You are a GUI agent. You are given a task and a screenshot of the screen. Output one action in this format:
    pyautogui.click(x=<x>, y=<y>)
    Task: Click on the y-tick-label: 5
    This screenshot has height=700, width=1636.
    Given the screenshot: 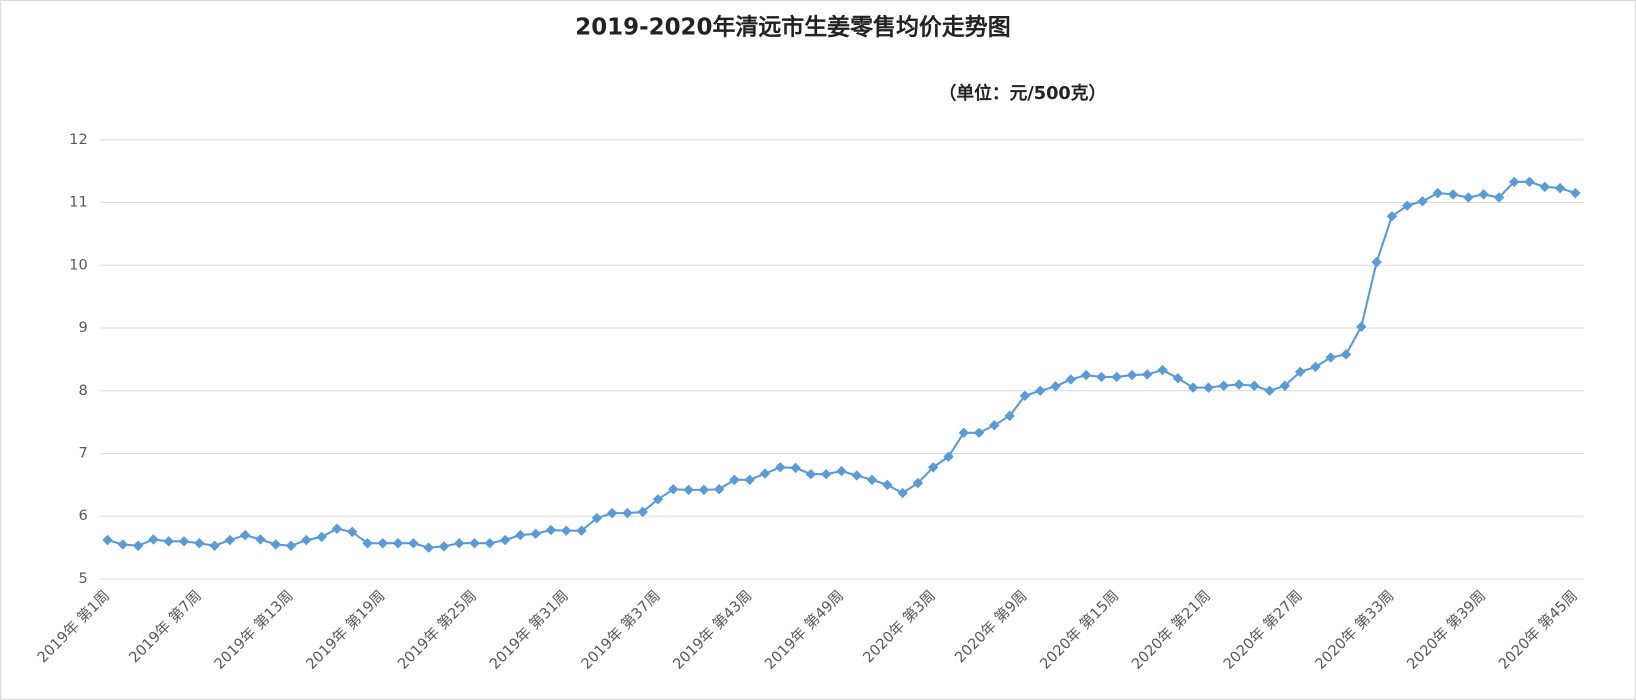 What is the action you would take?
    pyautogui.click(x=82, y=578)
    